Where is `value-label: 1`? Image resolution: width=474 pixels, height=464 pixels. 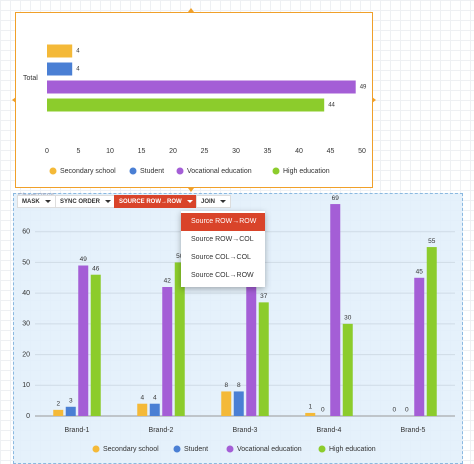
value-label: 1 is located at coordinates (310, 407).